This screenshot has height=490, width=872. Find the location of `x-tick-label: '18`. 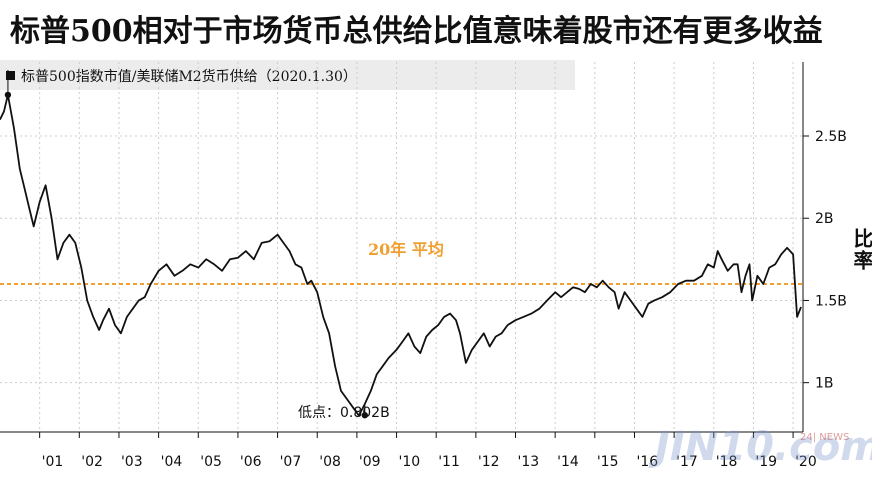

x-tick-label: '18 is located at coordinates (727, 462).